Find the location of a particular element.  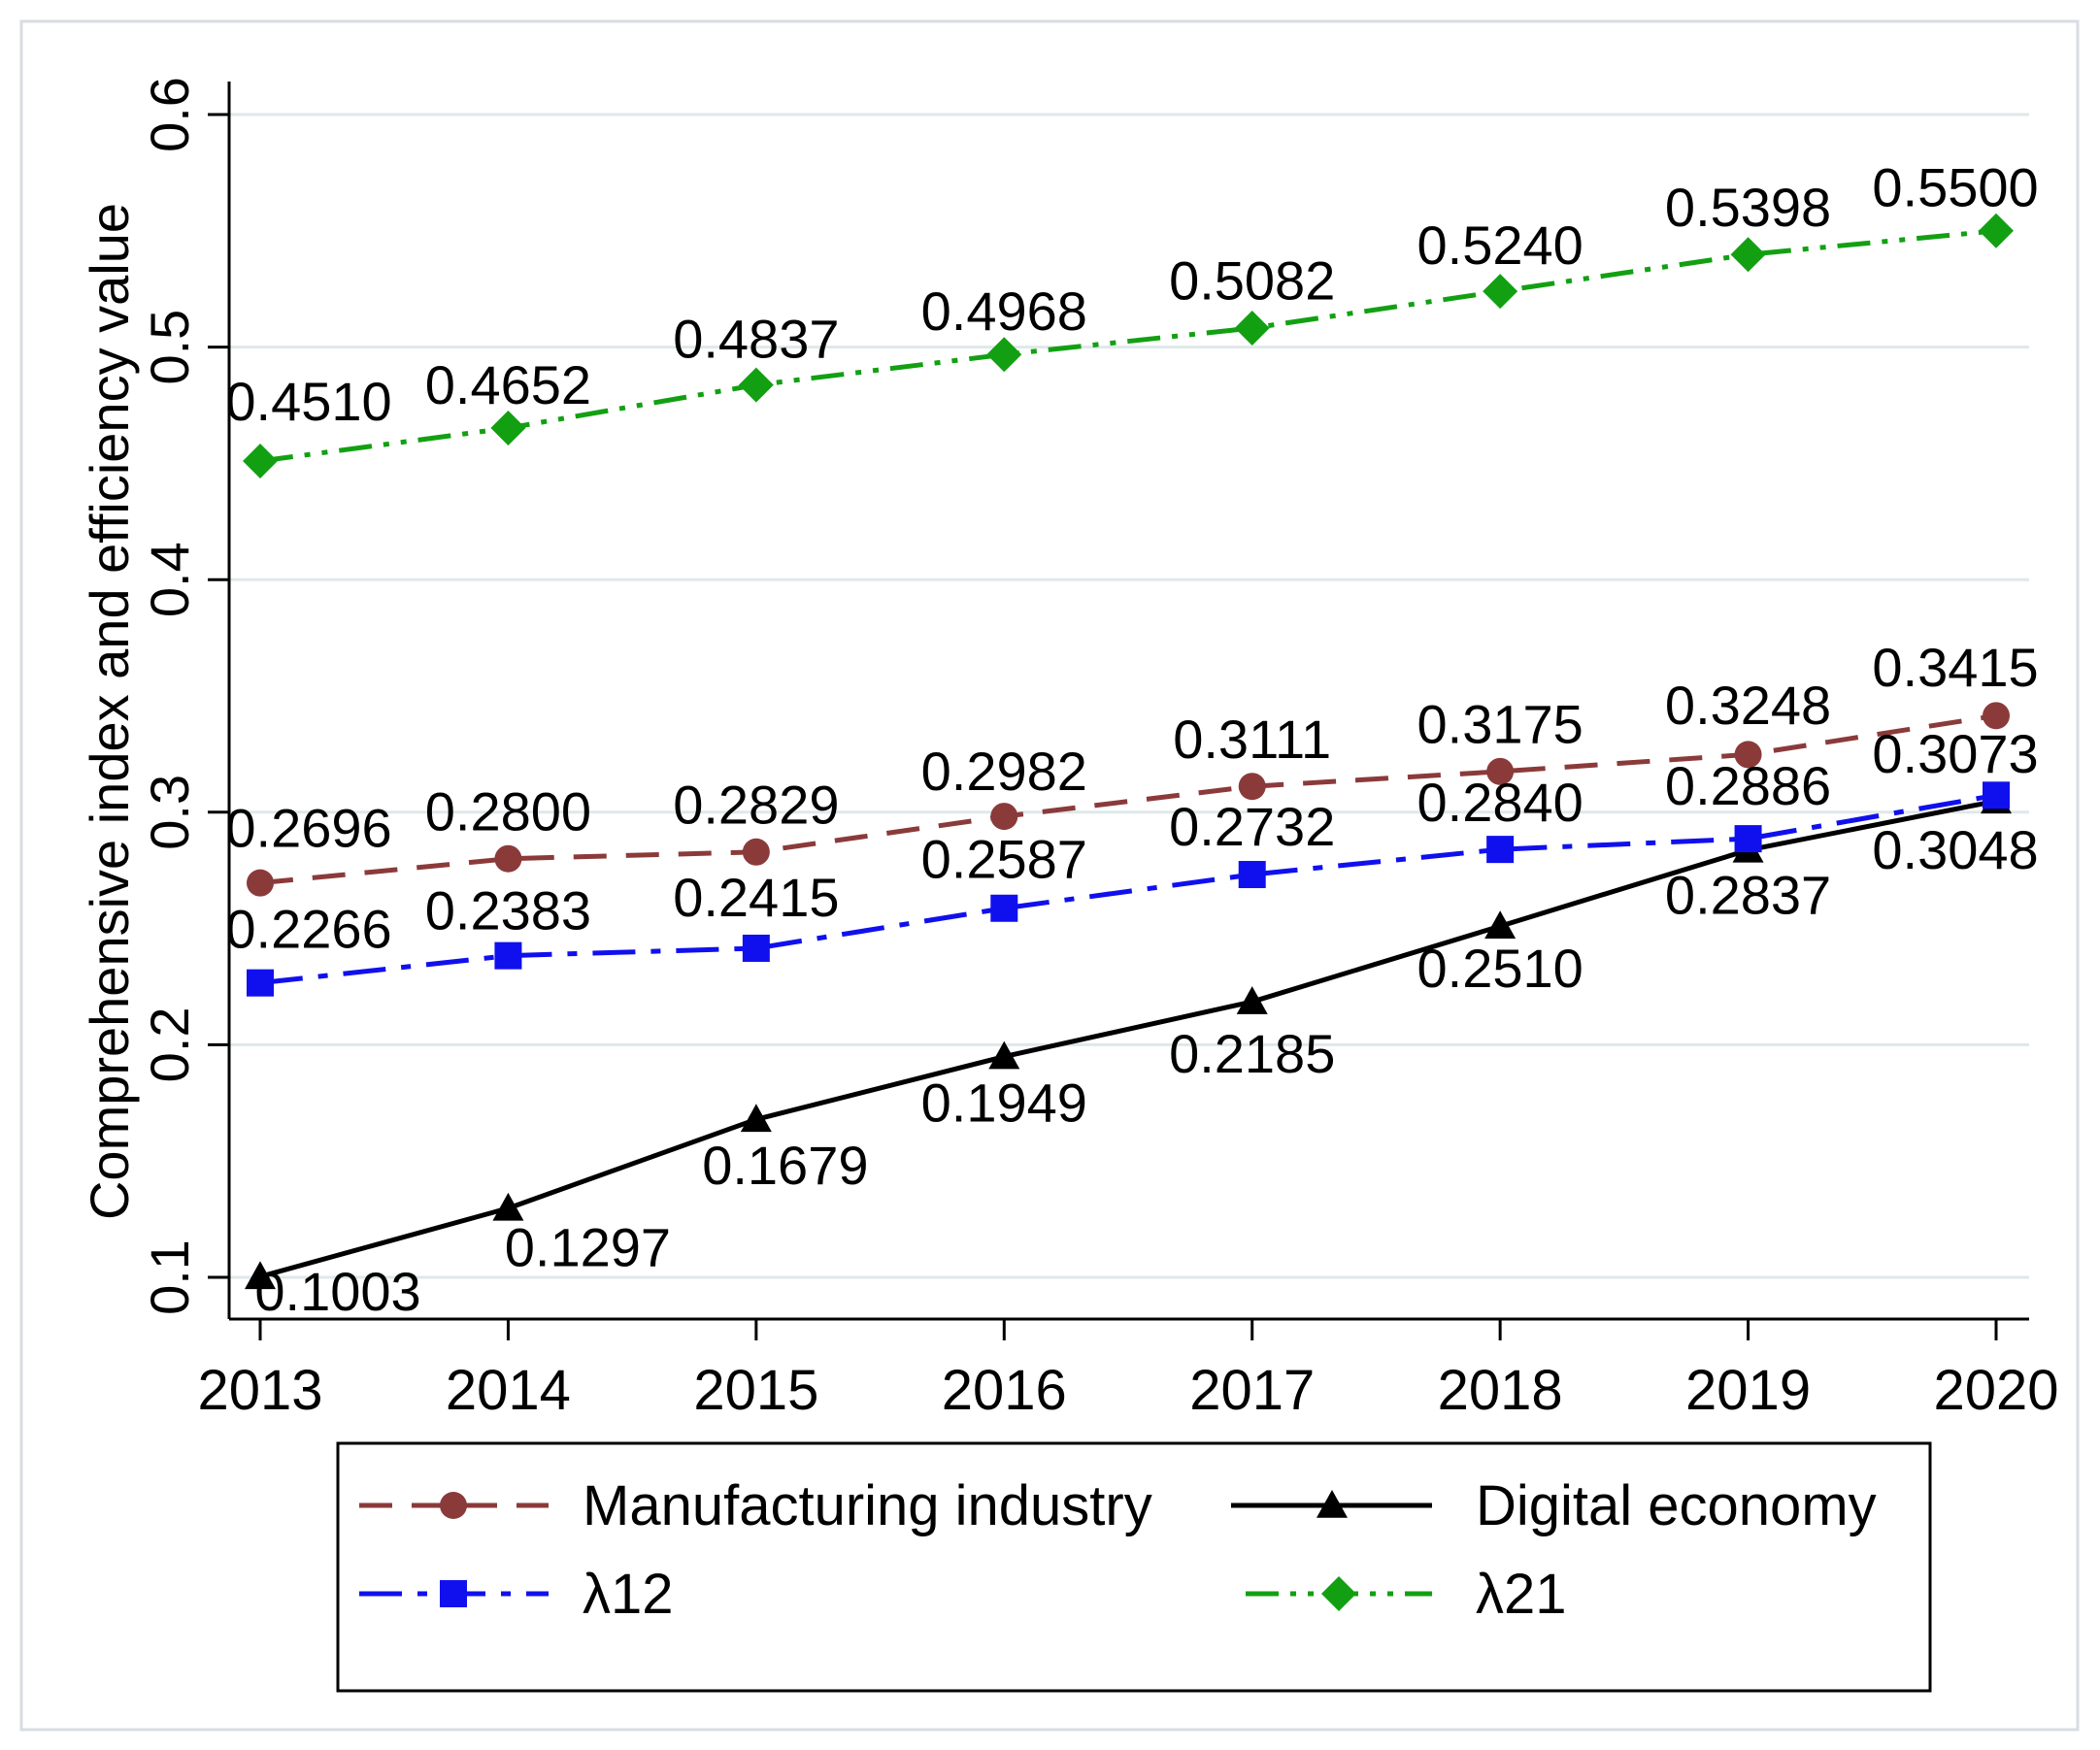

data-label-manufacturing-industry: 0.2982 is located at coordinates (1004, 771).